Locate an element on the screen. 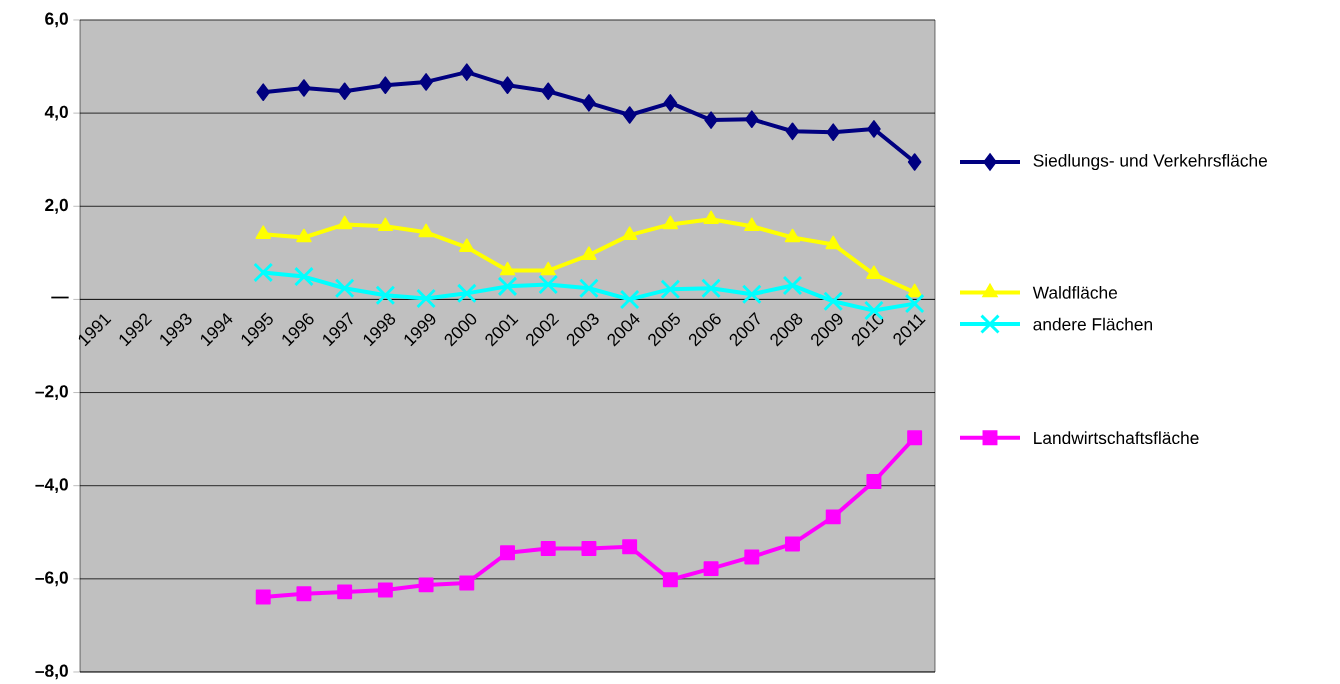  y-tick-label: –2,0 is located at coordinates (51, 392).